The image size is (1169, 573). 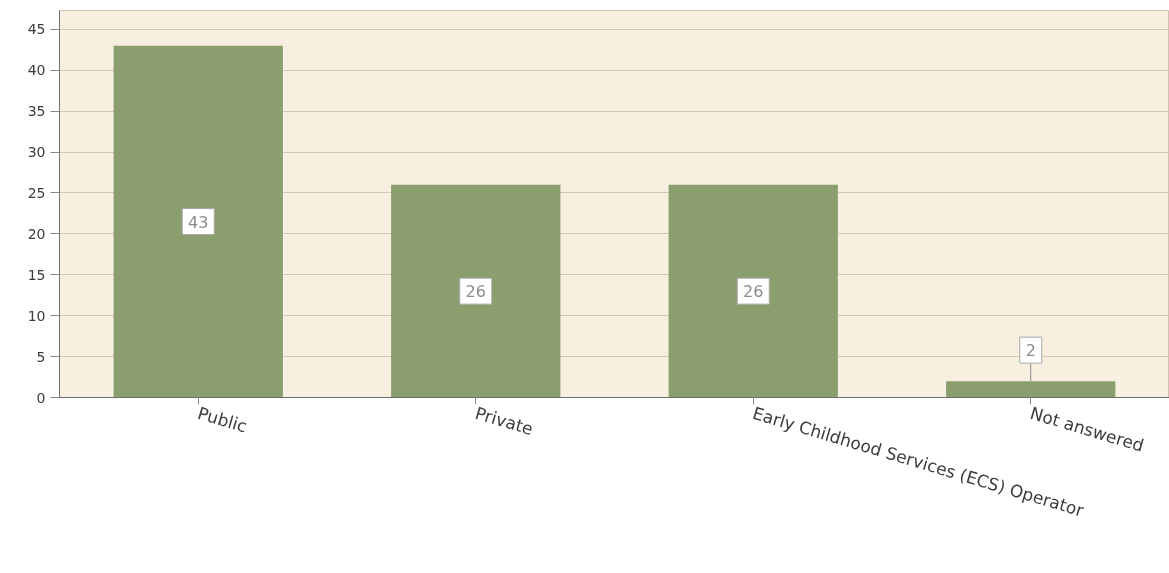 What do you see at coordinates (1030, 351) in the screenshot?
I see `data-label: 2` at bounding box center [1030, 351].